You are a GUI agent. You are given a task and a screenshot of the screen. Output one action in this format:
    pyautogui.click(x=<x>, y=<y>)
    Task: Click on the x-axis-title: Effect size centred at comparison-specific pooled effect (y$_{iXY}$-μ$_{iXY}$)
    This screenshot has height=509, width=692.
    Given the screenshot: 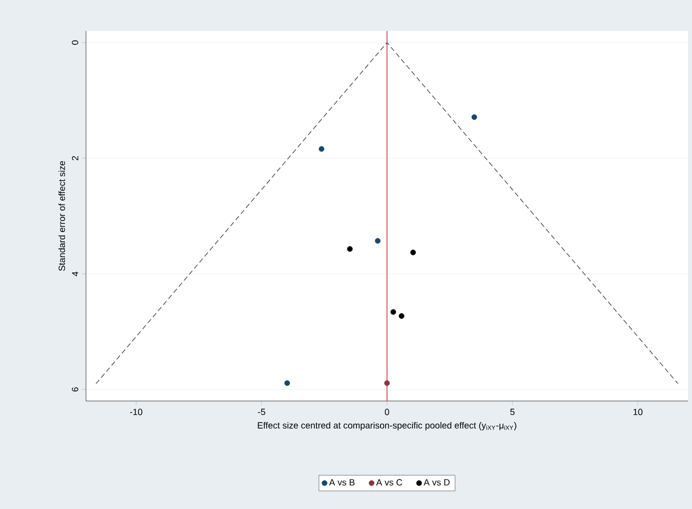 What is the action you would take?
    pyautogui.click(x=387, y=426)
    